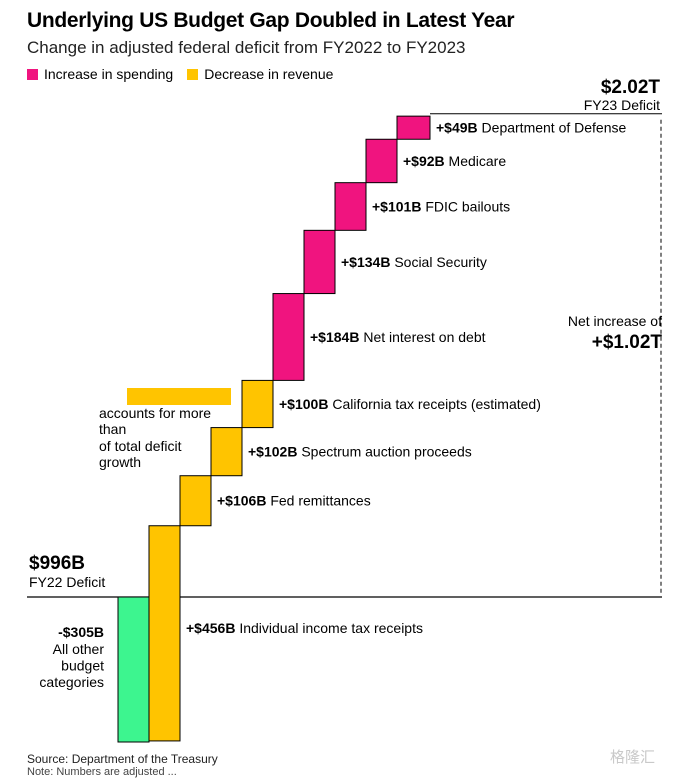 This screenshot has width=682, height=778. I want to click on annotation-highlight, so click(179, 396).